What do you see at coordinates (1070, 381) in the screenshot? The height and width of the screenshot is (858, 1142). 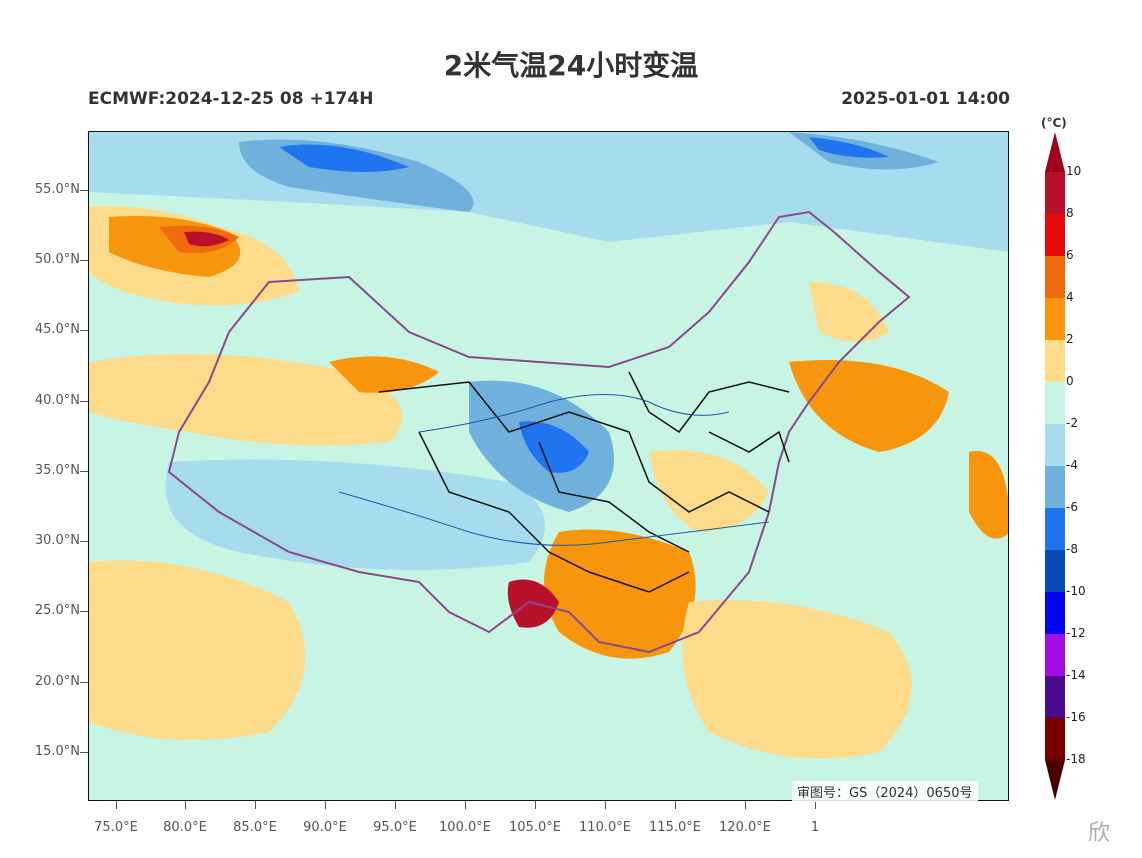 I see `colorbar-tick-label: 0` at bounding box center [1070, 381].